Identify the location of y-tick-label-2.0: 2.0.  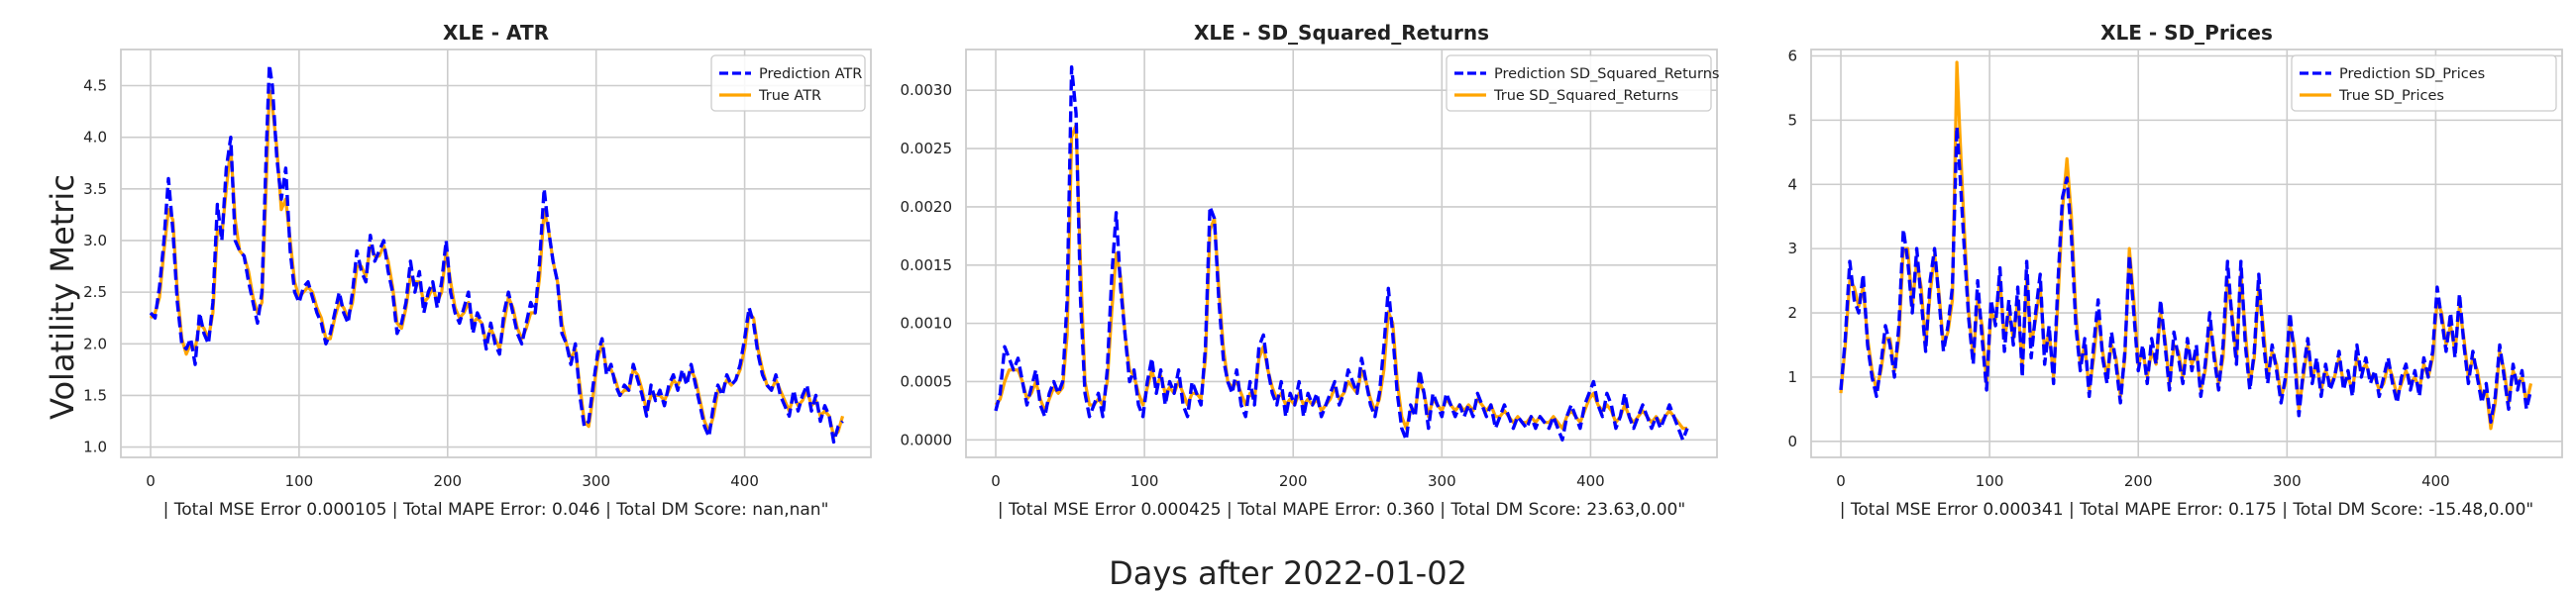
(95, 343).